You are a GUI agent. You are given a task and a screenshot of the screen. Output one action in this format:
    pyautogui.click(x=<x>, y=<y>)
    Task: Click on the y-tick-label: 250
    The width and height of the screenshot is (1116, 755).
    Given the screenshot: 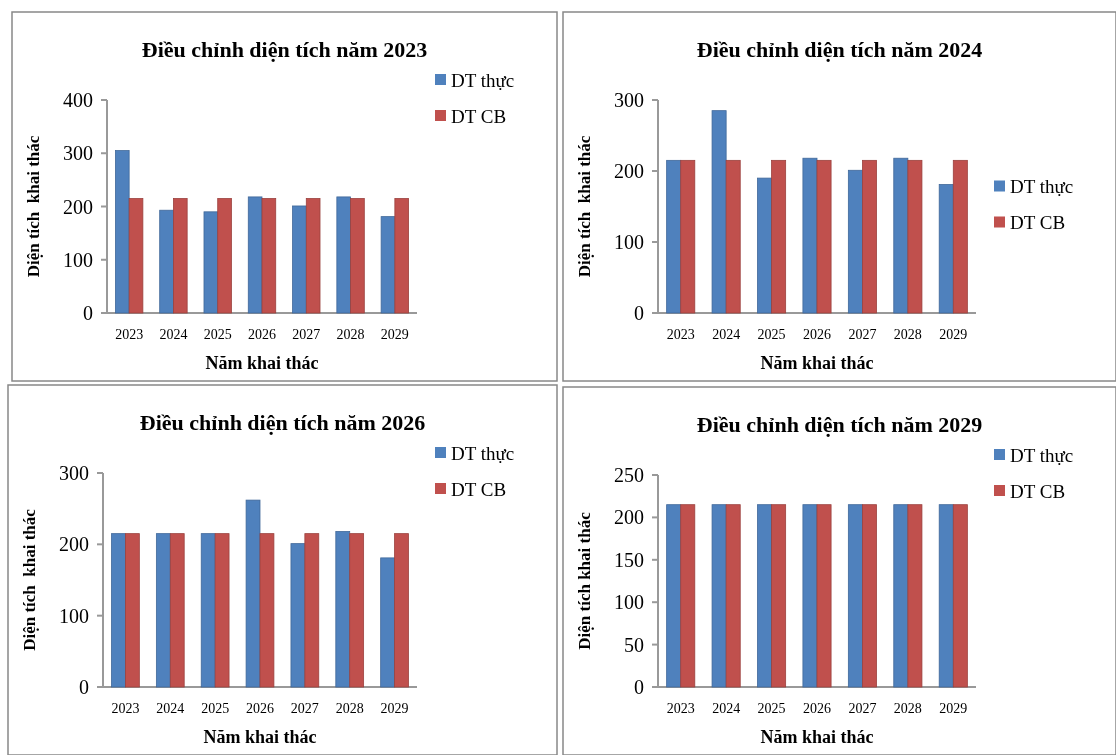 What is the action you would take?
    pyautogui.click(x=629, y=475)
    